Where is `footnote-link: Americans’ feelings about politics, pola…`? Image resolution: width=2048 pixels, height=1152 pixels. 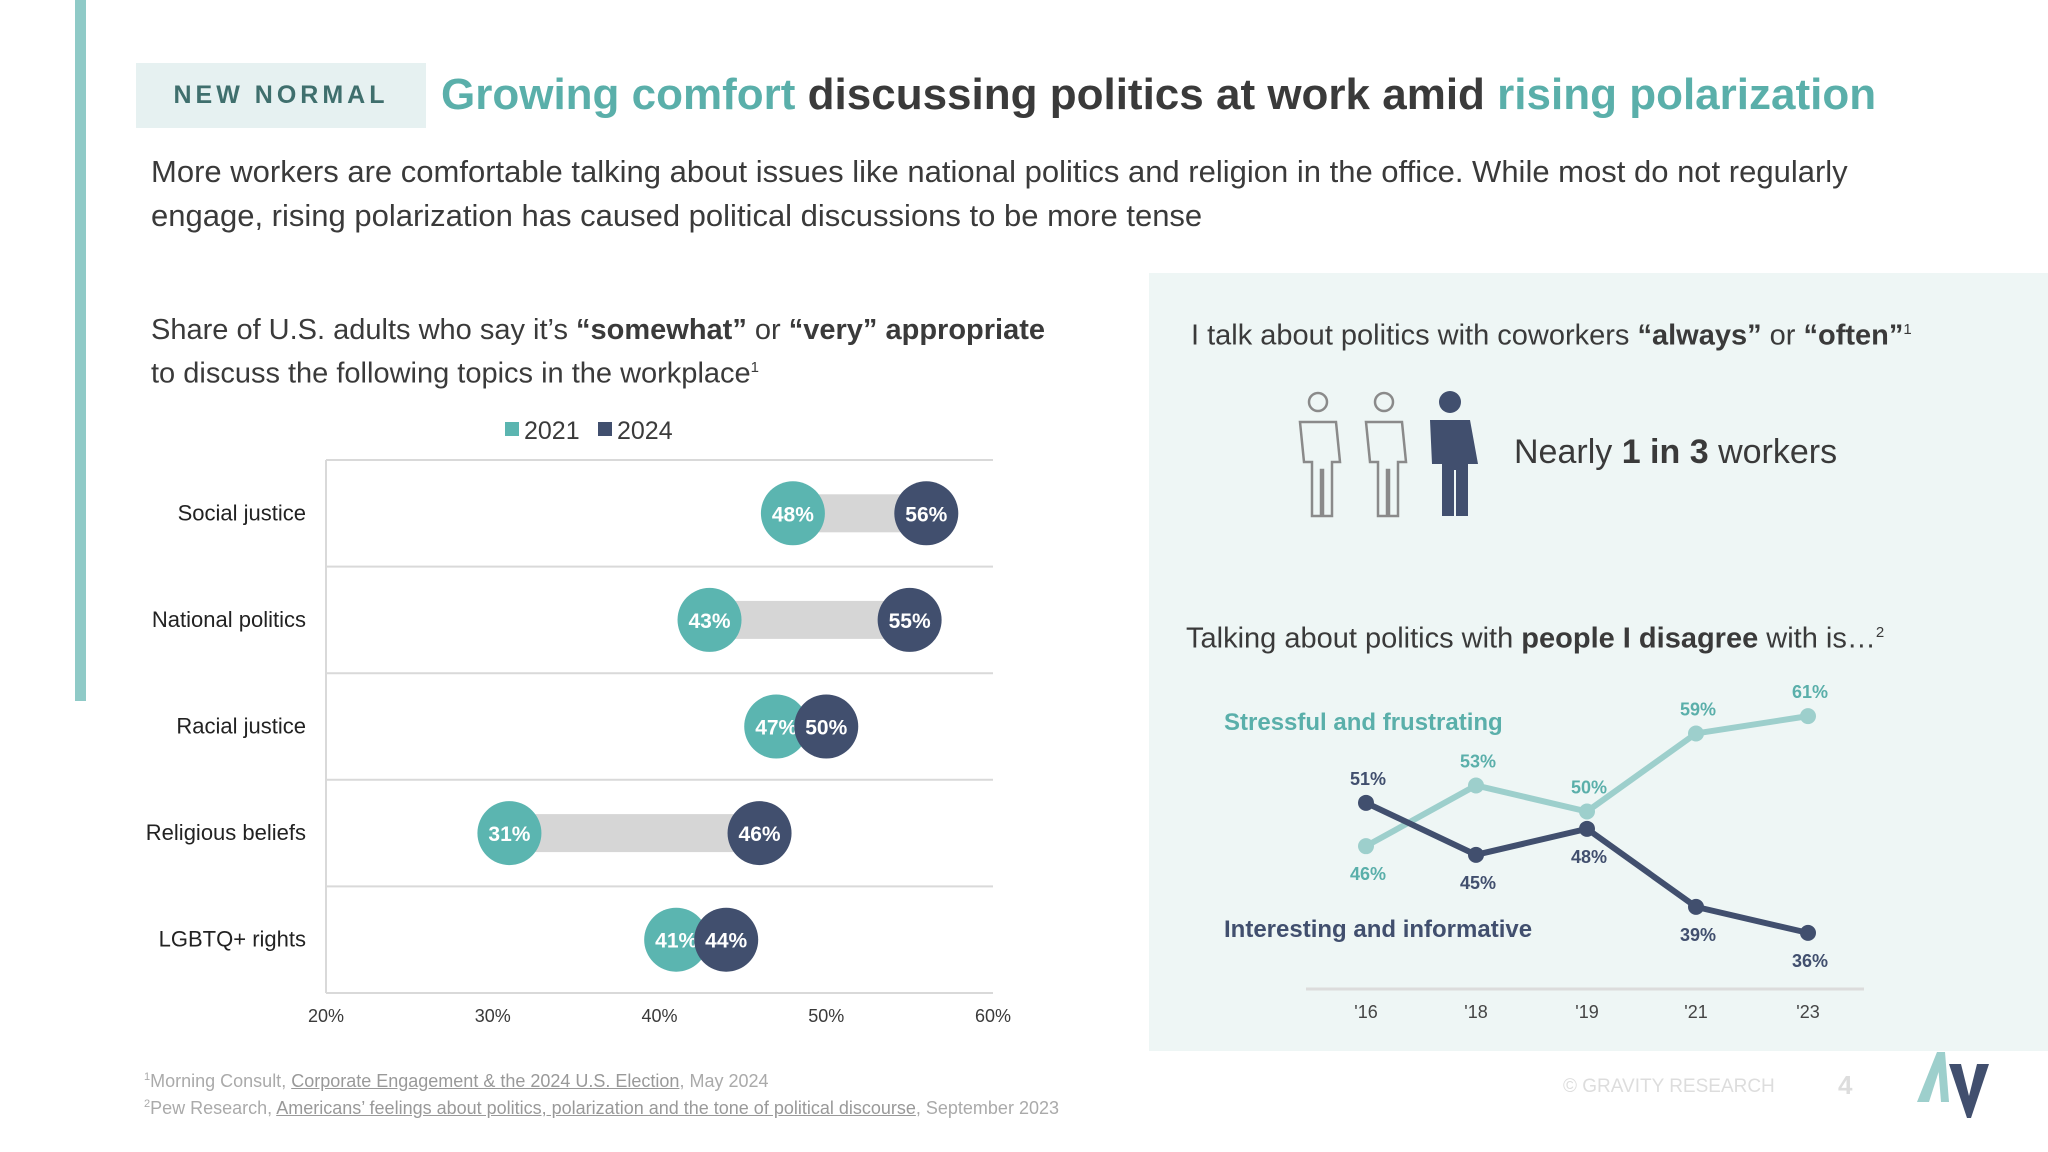
footnote-link: Americans’ feelings about politics, pola… is located at coordinates (596, 1108).